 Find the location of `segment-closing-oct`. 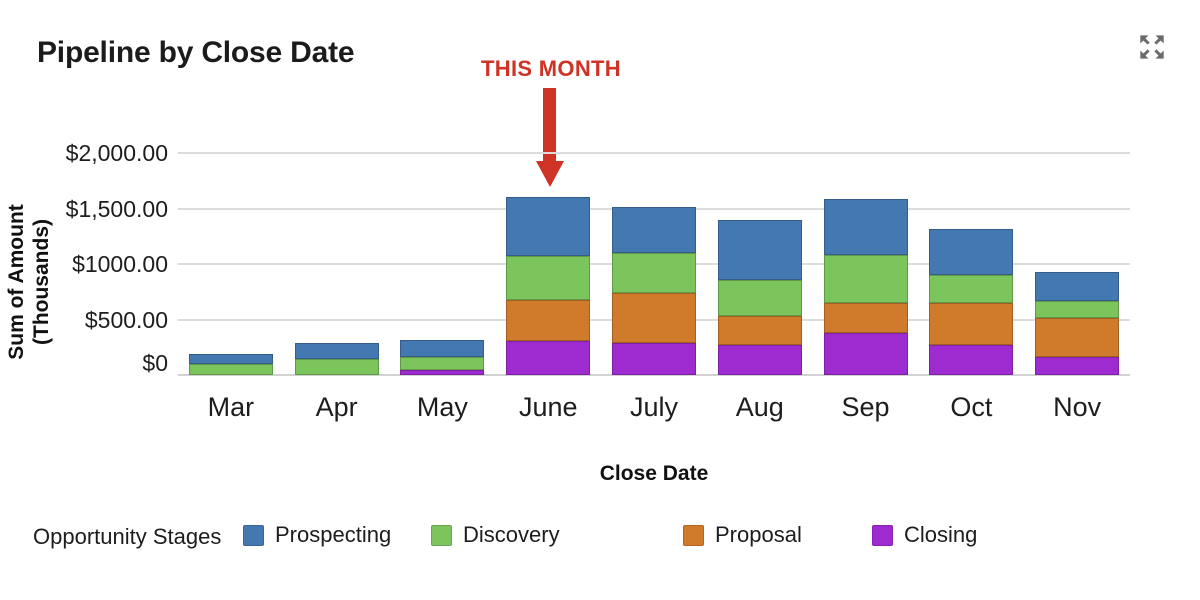

segment-closing-oct is located at coordinates (971, 360).